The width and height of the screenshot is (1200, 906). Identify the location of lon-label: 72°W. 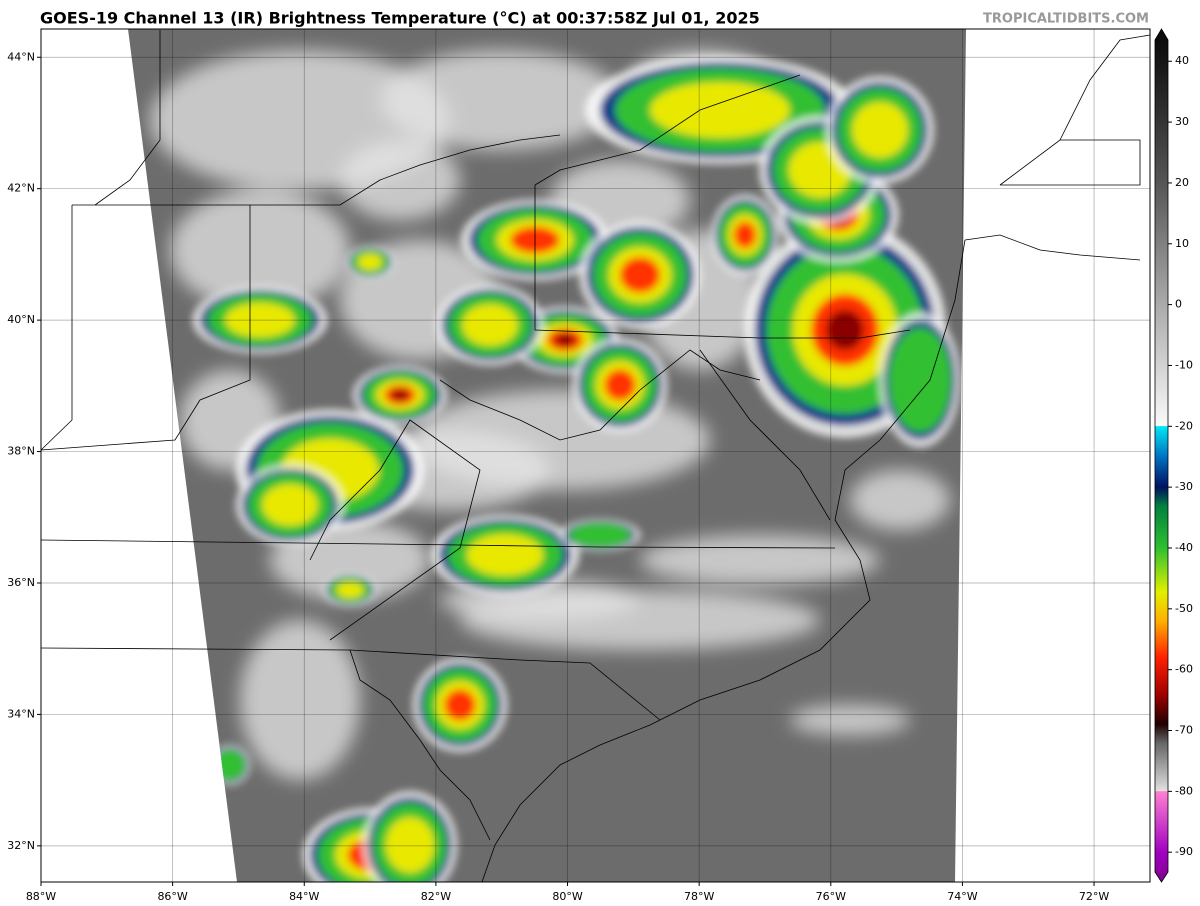
(1094, 896).